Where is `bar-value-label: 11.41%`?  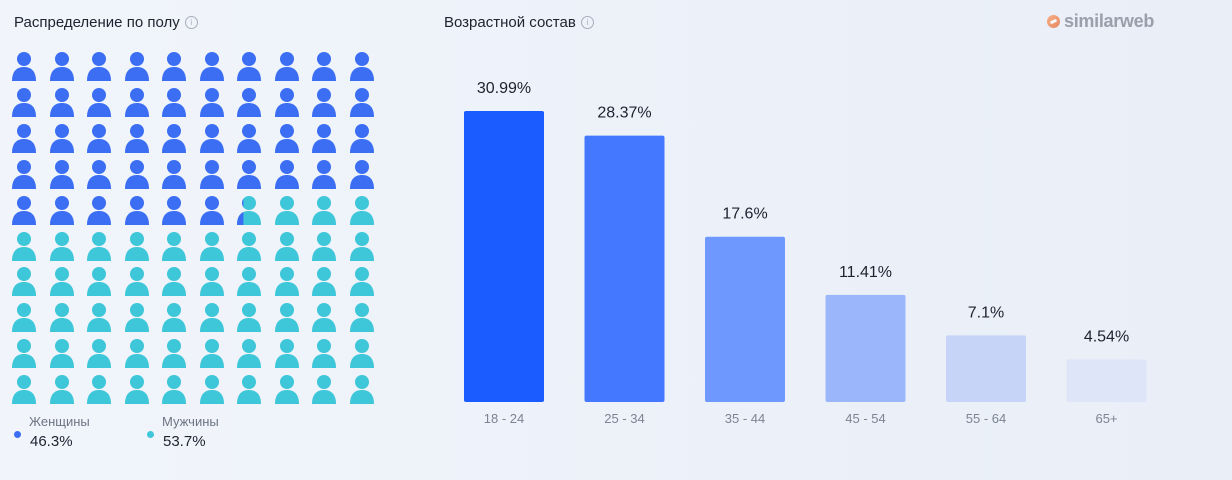 bar-value-label: 11.41% is located at coordinates (865, 272).